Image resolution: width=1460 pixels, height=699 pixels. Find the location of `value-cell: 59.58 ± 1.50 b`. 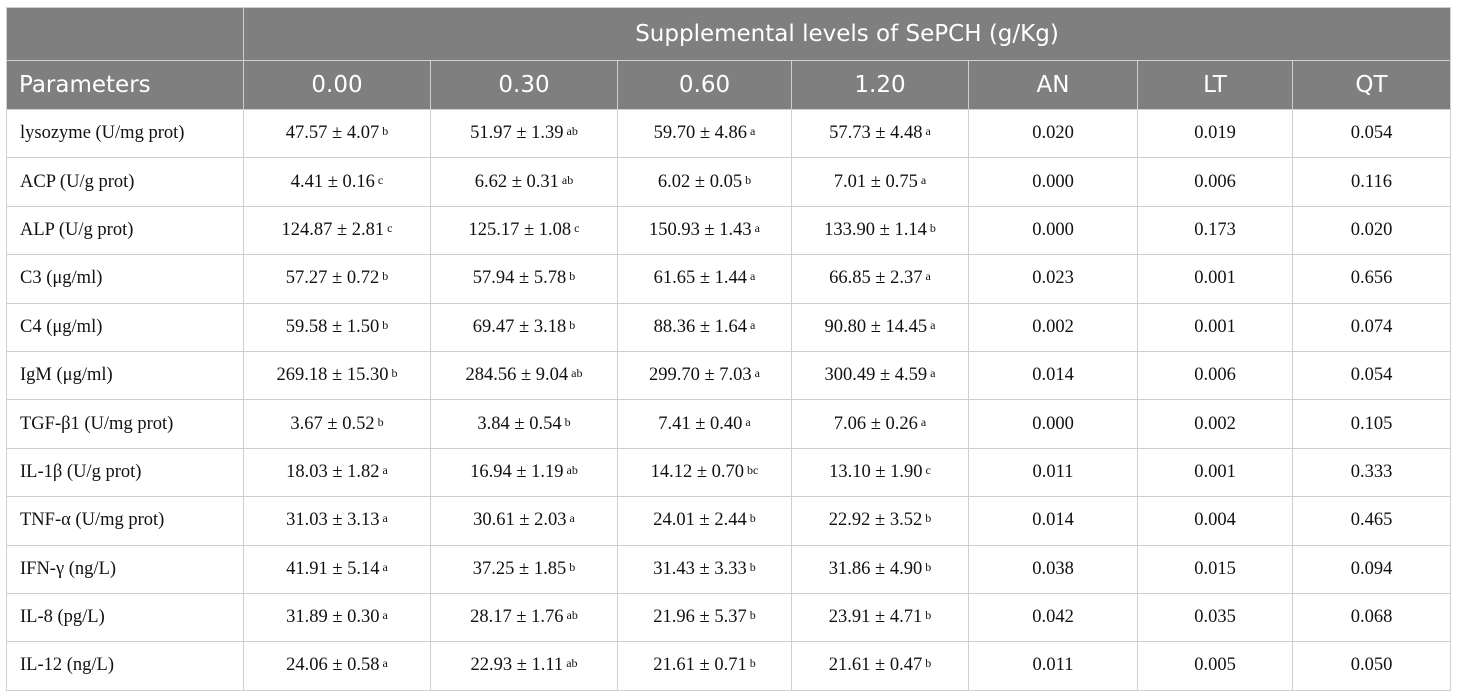

value-cell: 59.58 ± 1.50 b is located at coordinates (337, 327).